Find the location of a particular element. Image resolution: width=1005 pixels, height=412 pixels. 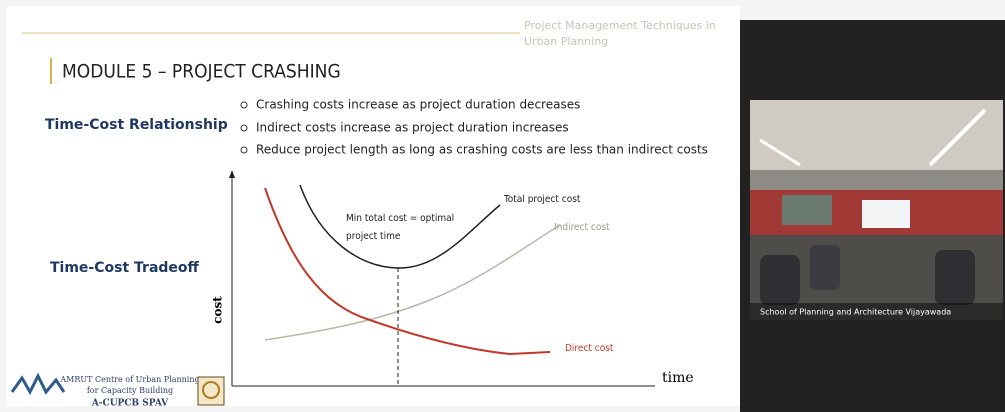

title-bar is located at coordinates (51, 71).